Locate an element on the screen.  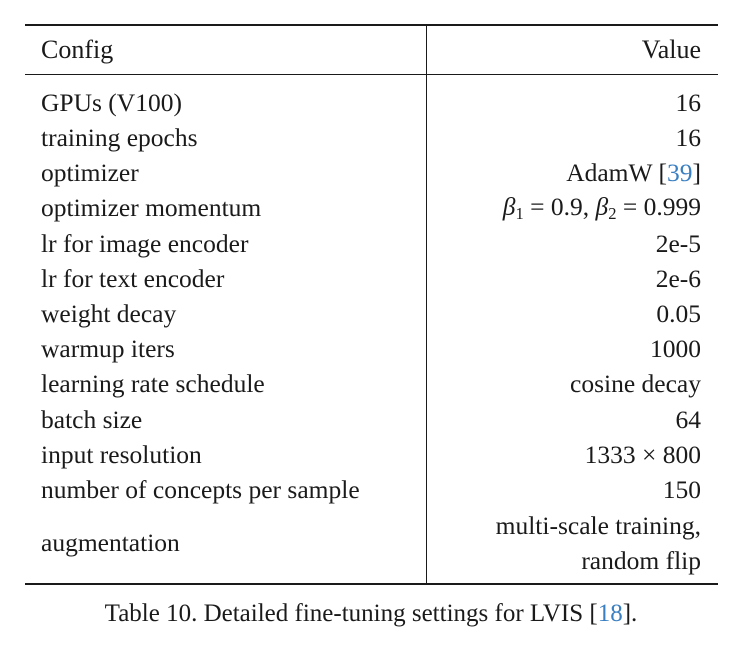
table-row: optimizer momentum β1 = 0.9, β2 = 0.999 is located at coordinates (371, 208).